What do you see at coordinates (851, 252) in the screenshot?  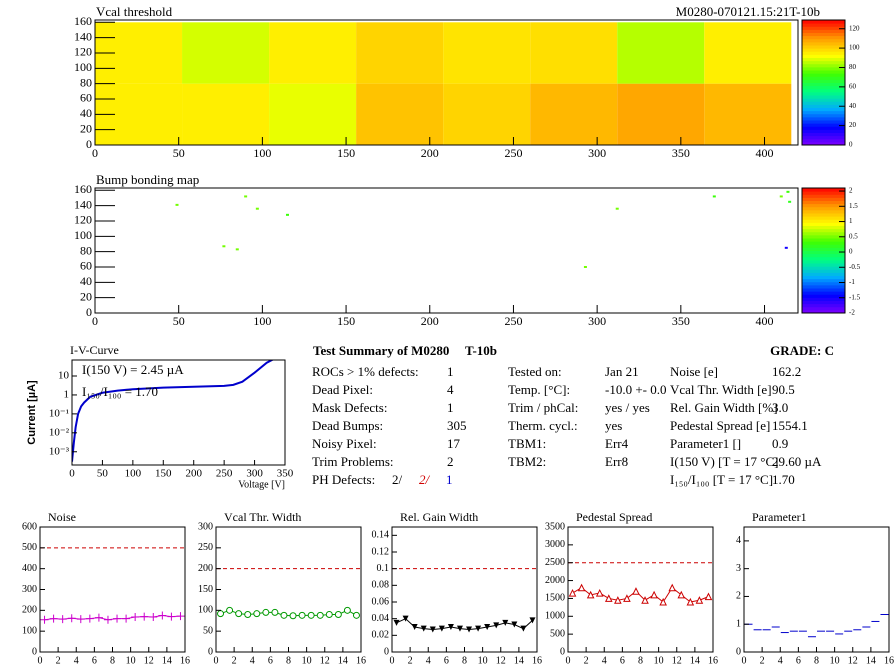 I see `z-tick-label: 0` at bounding box center [851, 252].